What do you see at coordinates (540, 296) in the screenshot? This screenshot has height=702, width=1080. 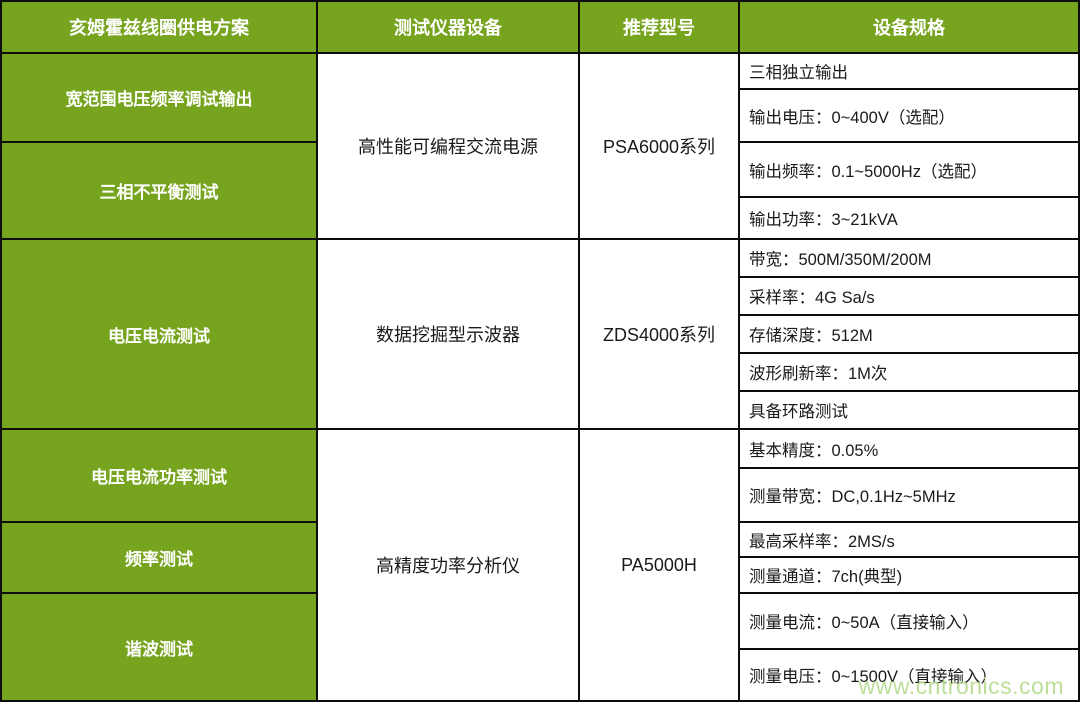 I see `table-row: 采样率：4G Sa/s` at bounding box center [540, 296].